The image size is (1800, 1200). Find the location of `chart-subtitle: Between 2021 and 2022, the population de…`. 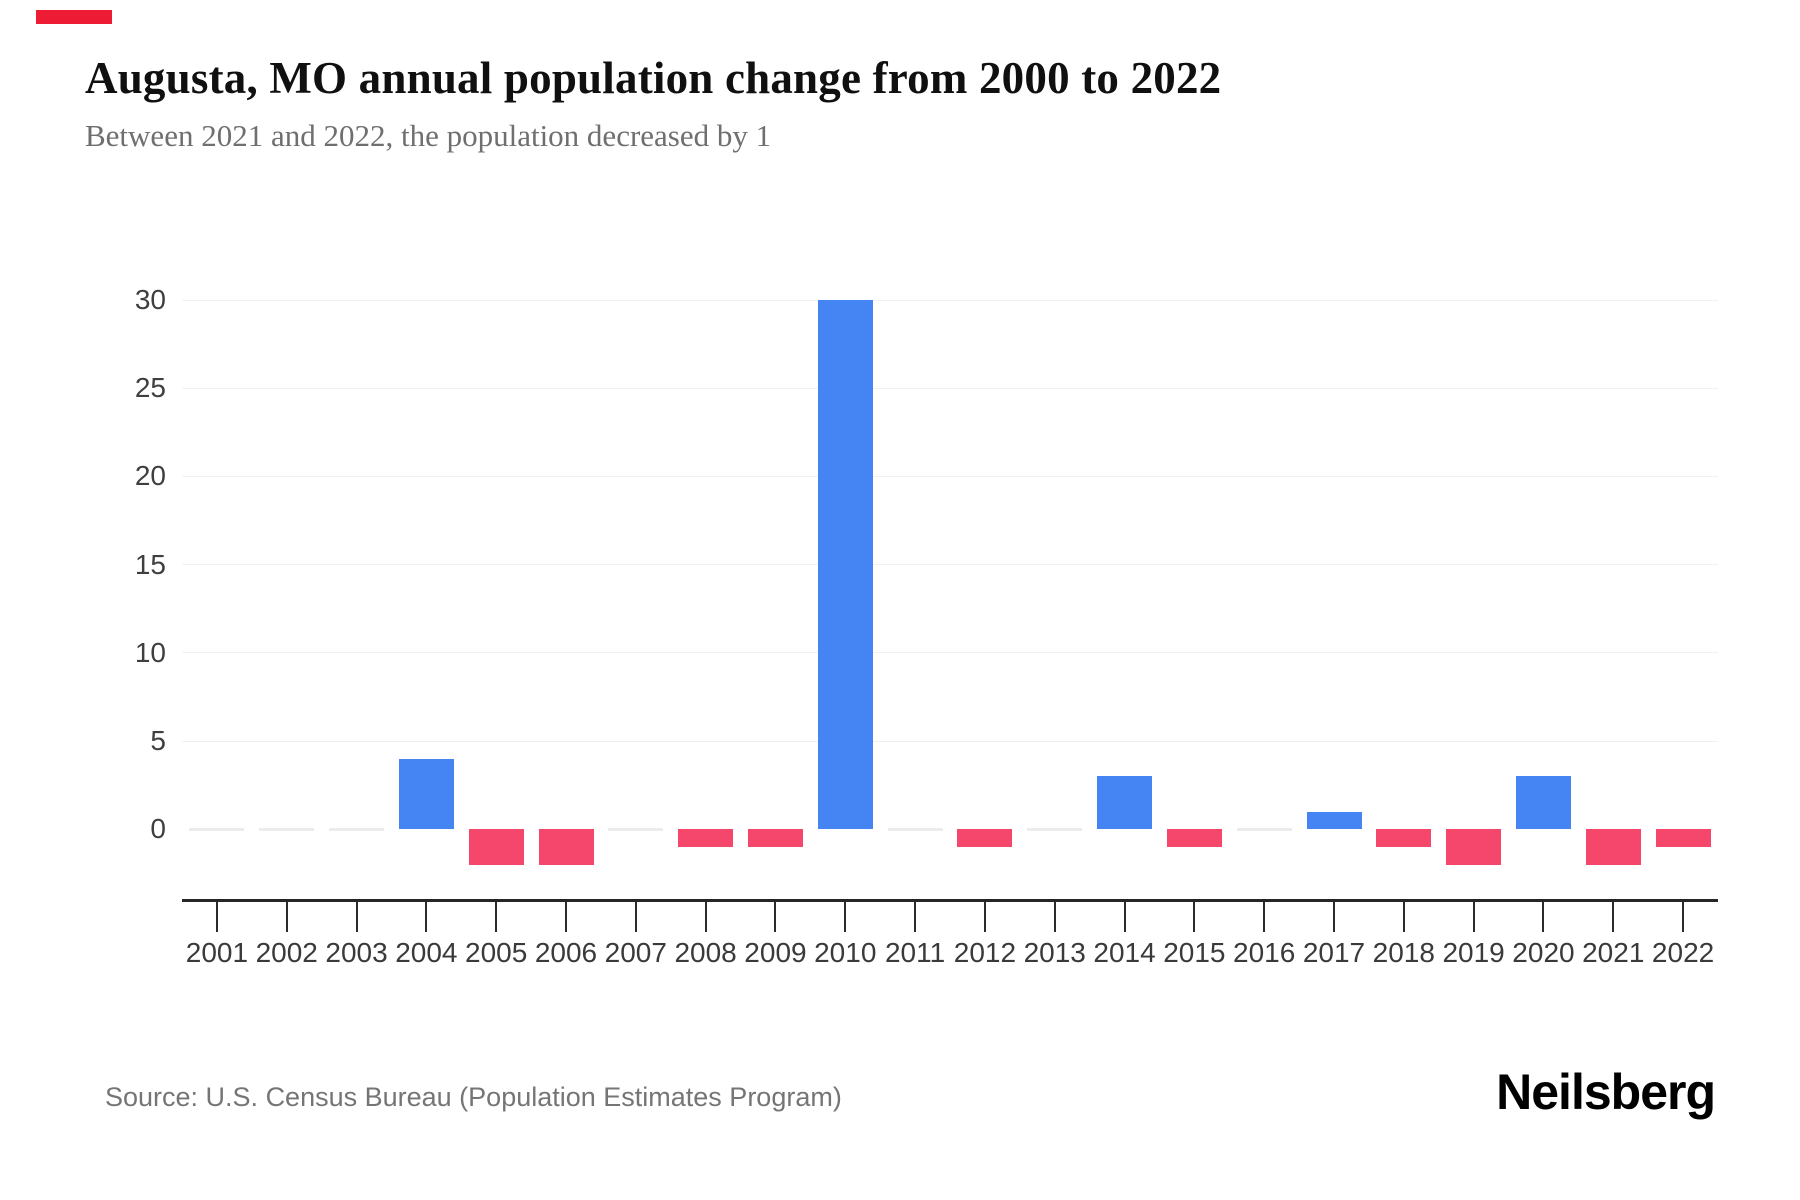

chart-subtitle: Between 2021 and 2022, the population de… is located at coordinates (428, 135).